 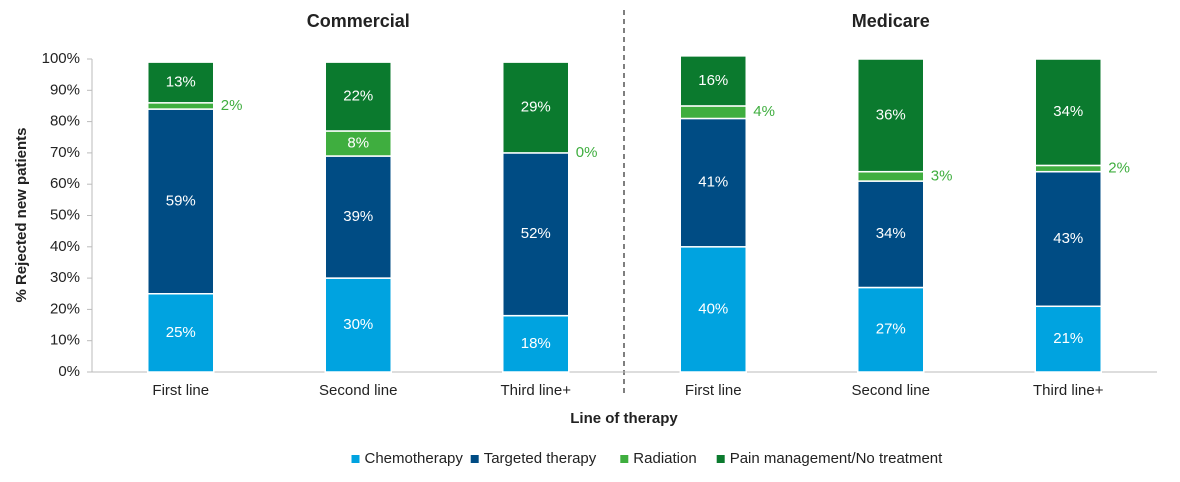 I want to click on data-label: 36%, so click(x=891, y=114).